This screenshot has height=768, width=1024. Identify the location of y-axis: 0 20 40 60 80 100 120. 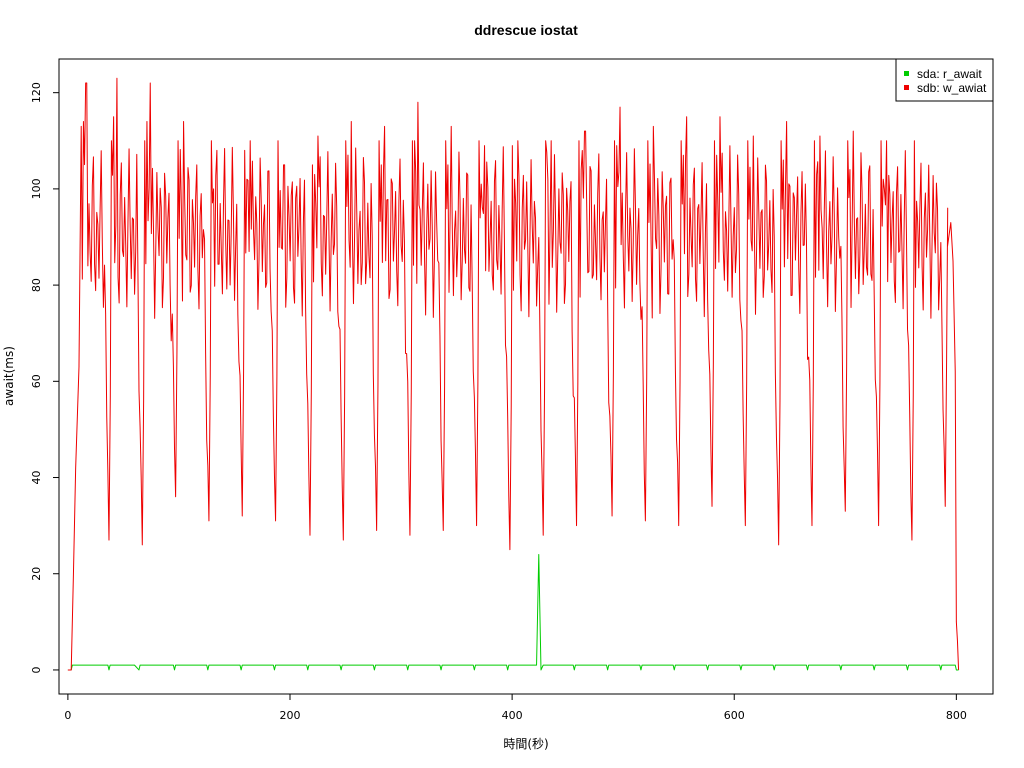
(45, 377).